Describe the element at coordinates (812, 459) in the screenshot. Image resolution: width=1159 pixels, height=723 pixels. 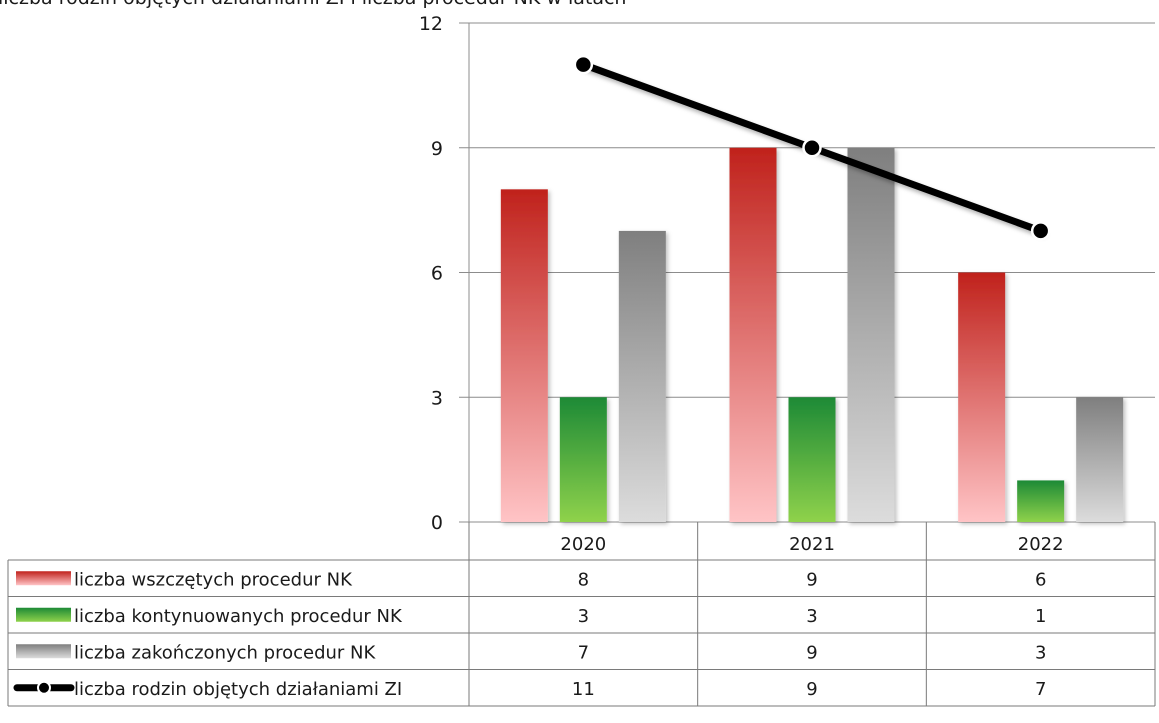
I see `bar-series-1-2021` at that location.